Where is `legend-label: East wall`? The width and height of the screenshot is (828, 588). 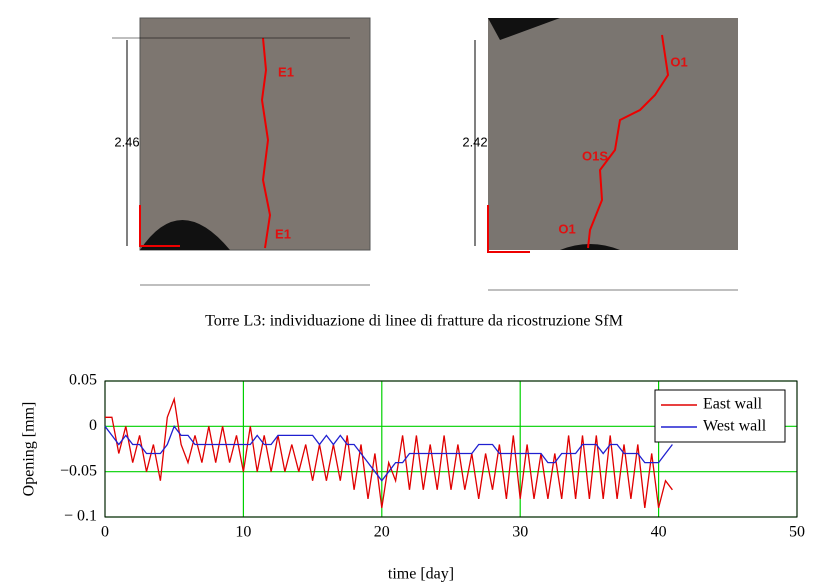 legend-label: East wall is located at coordinates (733, 404).